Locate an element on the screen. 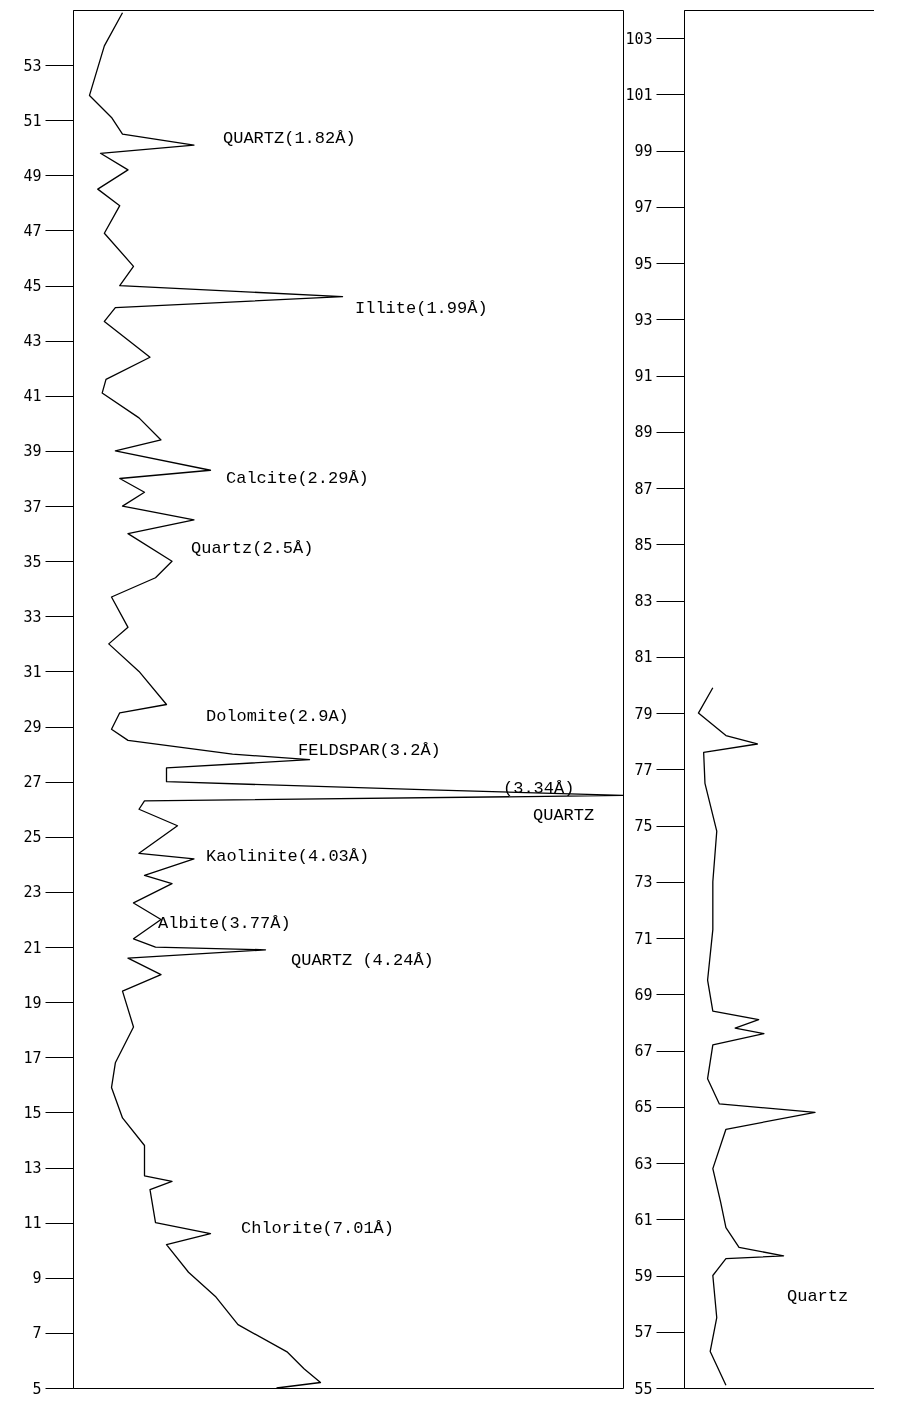 The width and height of the screenshot is (919, 1405). y-tick-label: 85 is located at coordinates (643, 544).